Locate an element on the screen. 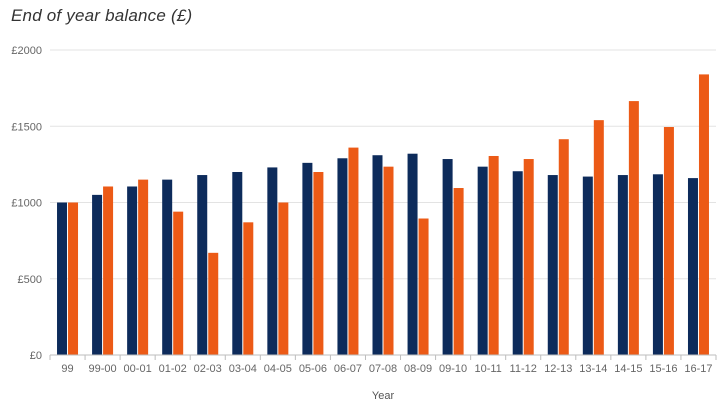 The image size is (728, 408). x-tick-label: 14-15 is located at coordinates (628, 369).